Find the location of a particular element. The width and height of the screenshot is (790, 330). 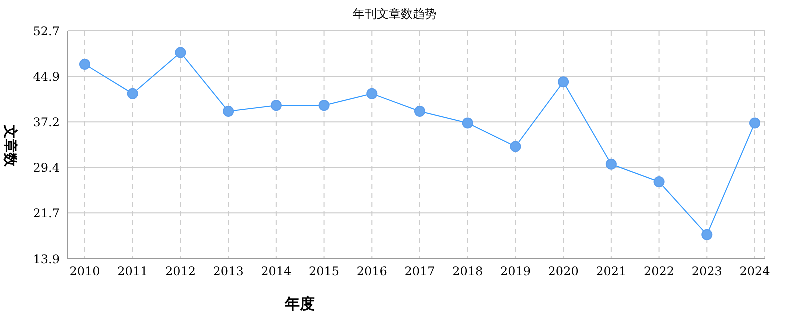

chart-title: 年刊文章数趋势 is located at coordinates (395, 14).